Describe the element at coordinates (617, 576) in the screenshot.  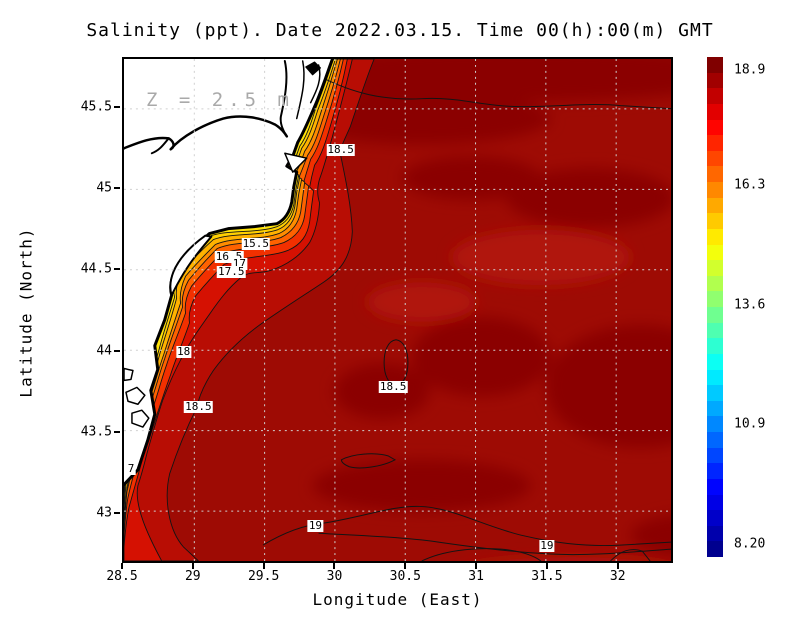
I see `x-tick-label: 32` at that location.